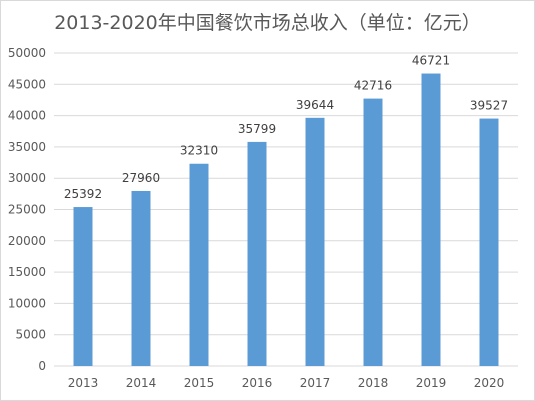 This screenshot has height=401, width=535. I want to click on bar-2019, so click(431, 219).